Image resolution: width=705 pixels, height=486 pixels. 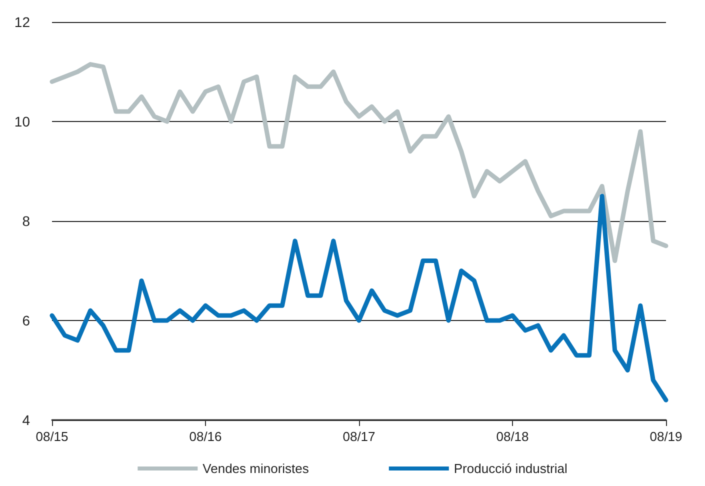 I want to click on y-tick-label: 8, so click(x=26, y=221).